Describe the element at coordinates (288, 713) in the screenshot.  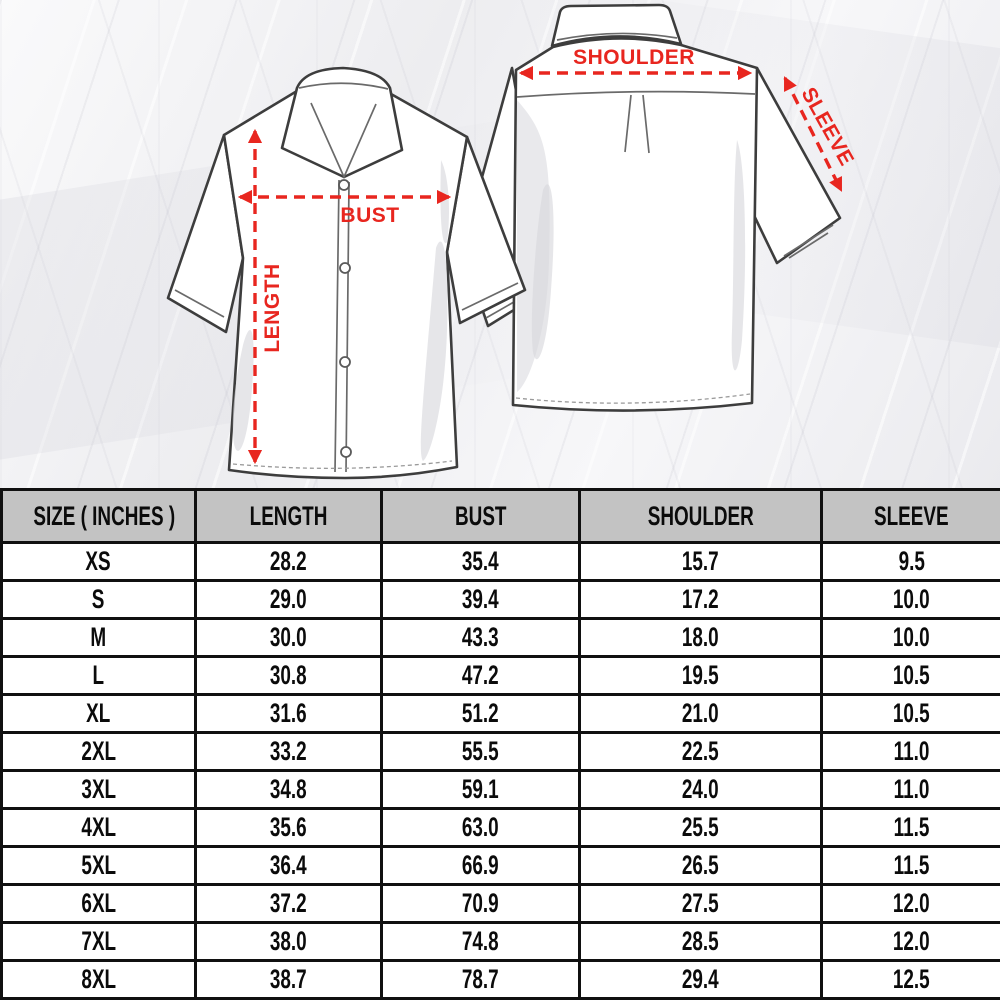
I see `value-cell: 31.6` at that location.